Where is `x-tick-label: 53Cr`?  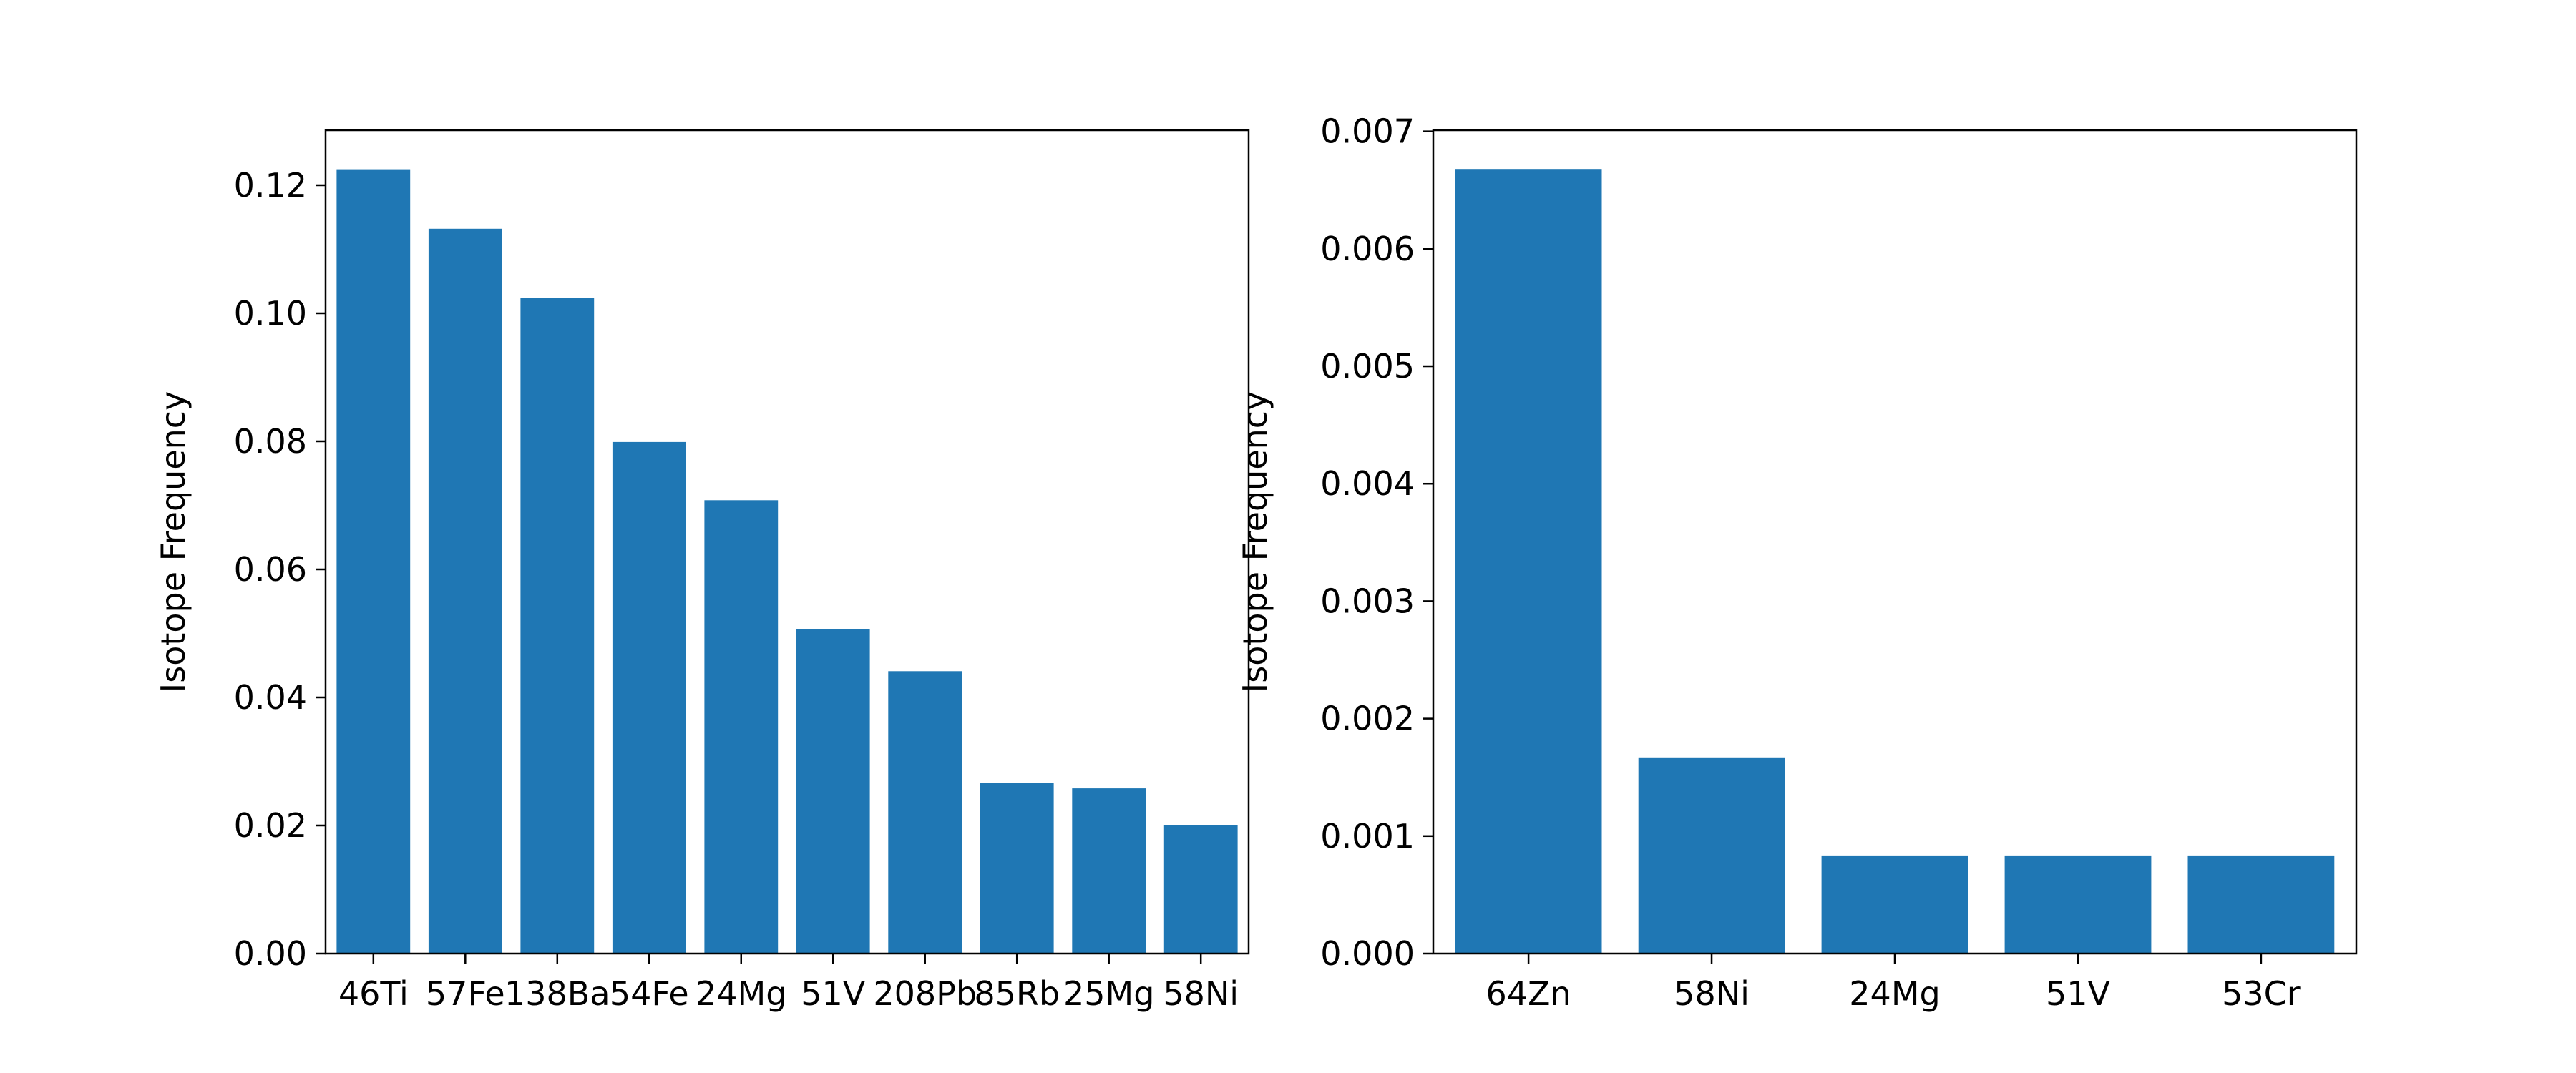
x-tick-label: 53Cr is located at coordinates (2261, 993).